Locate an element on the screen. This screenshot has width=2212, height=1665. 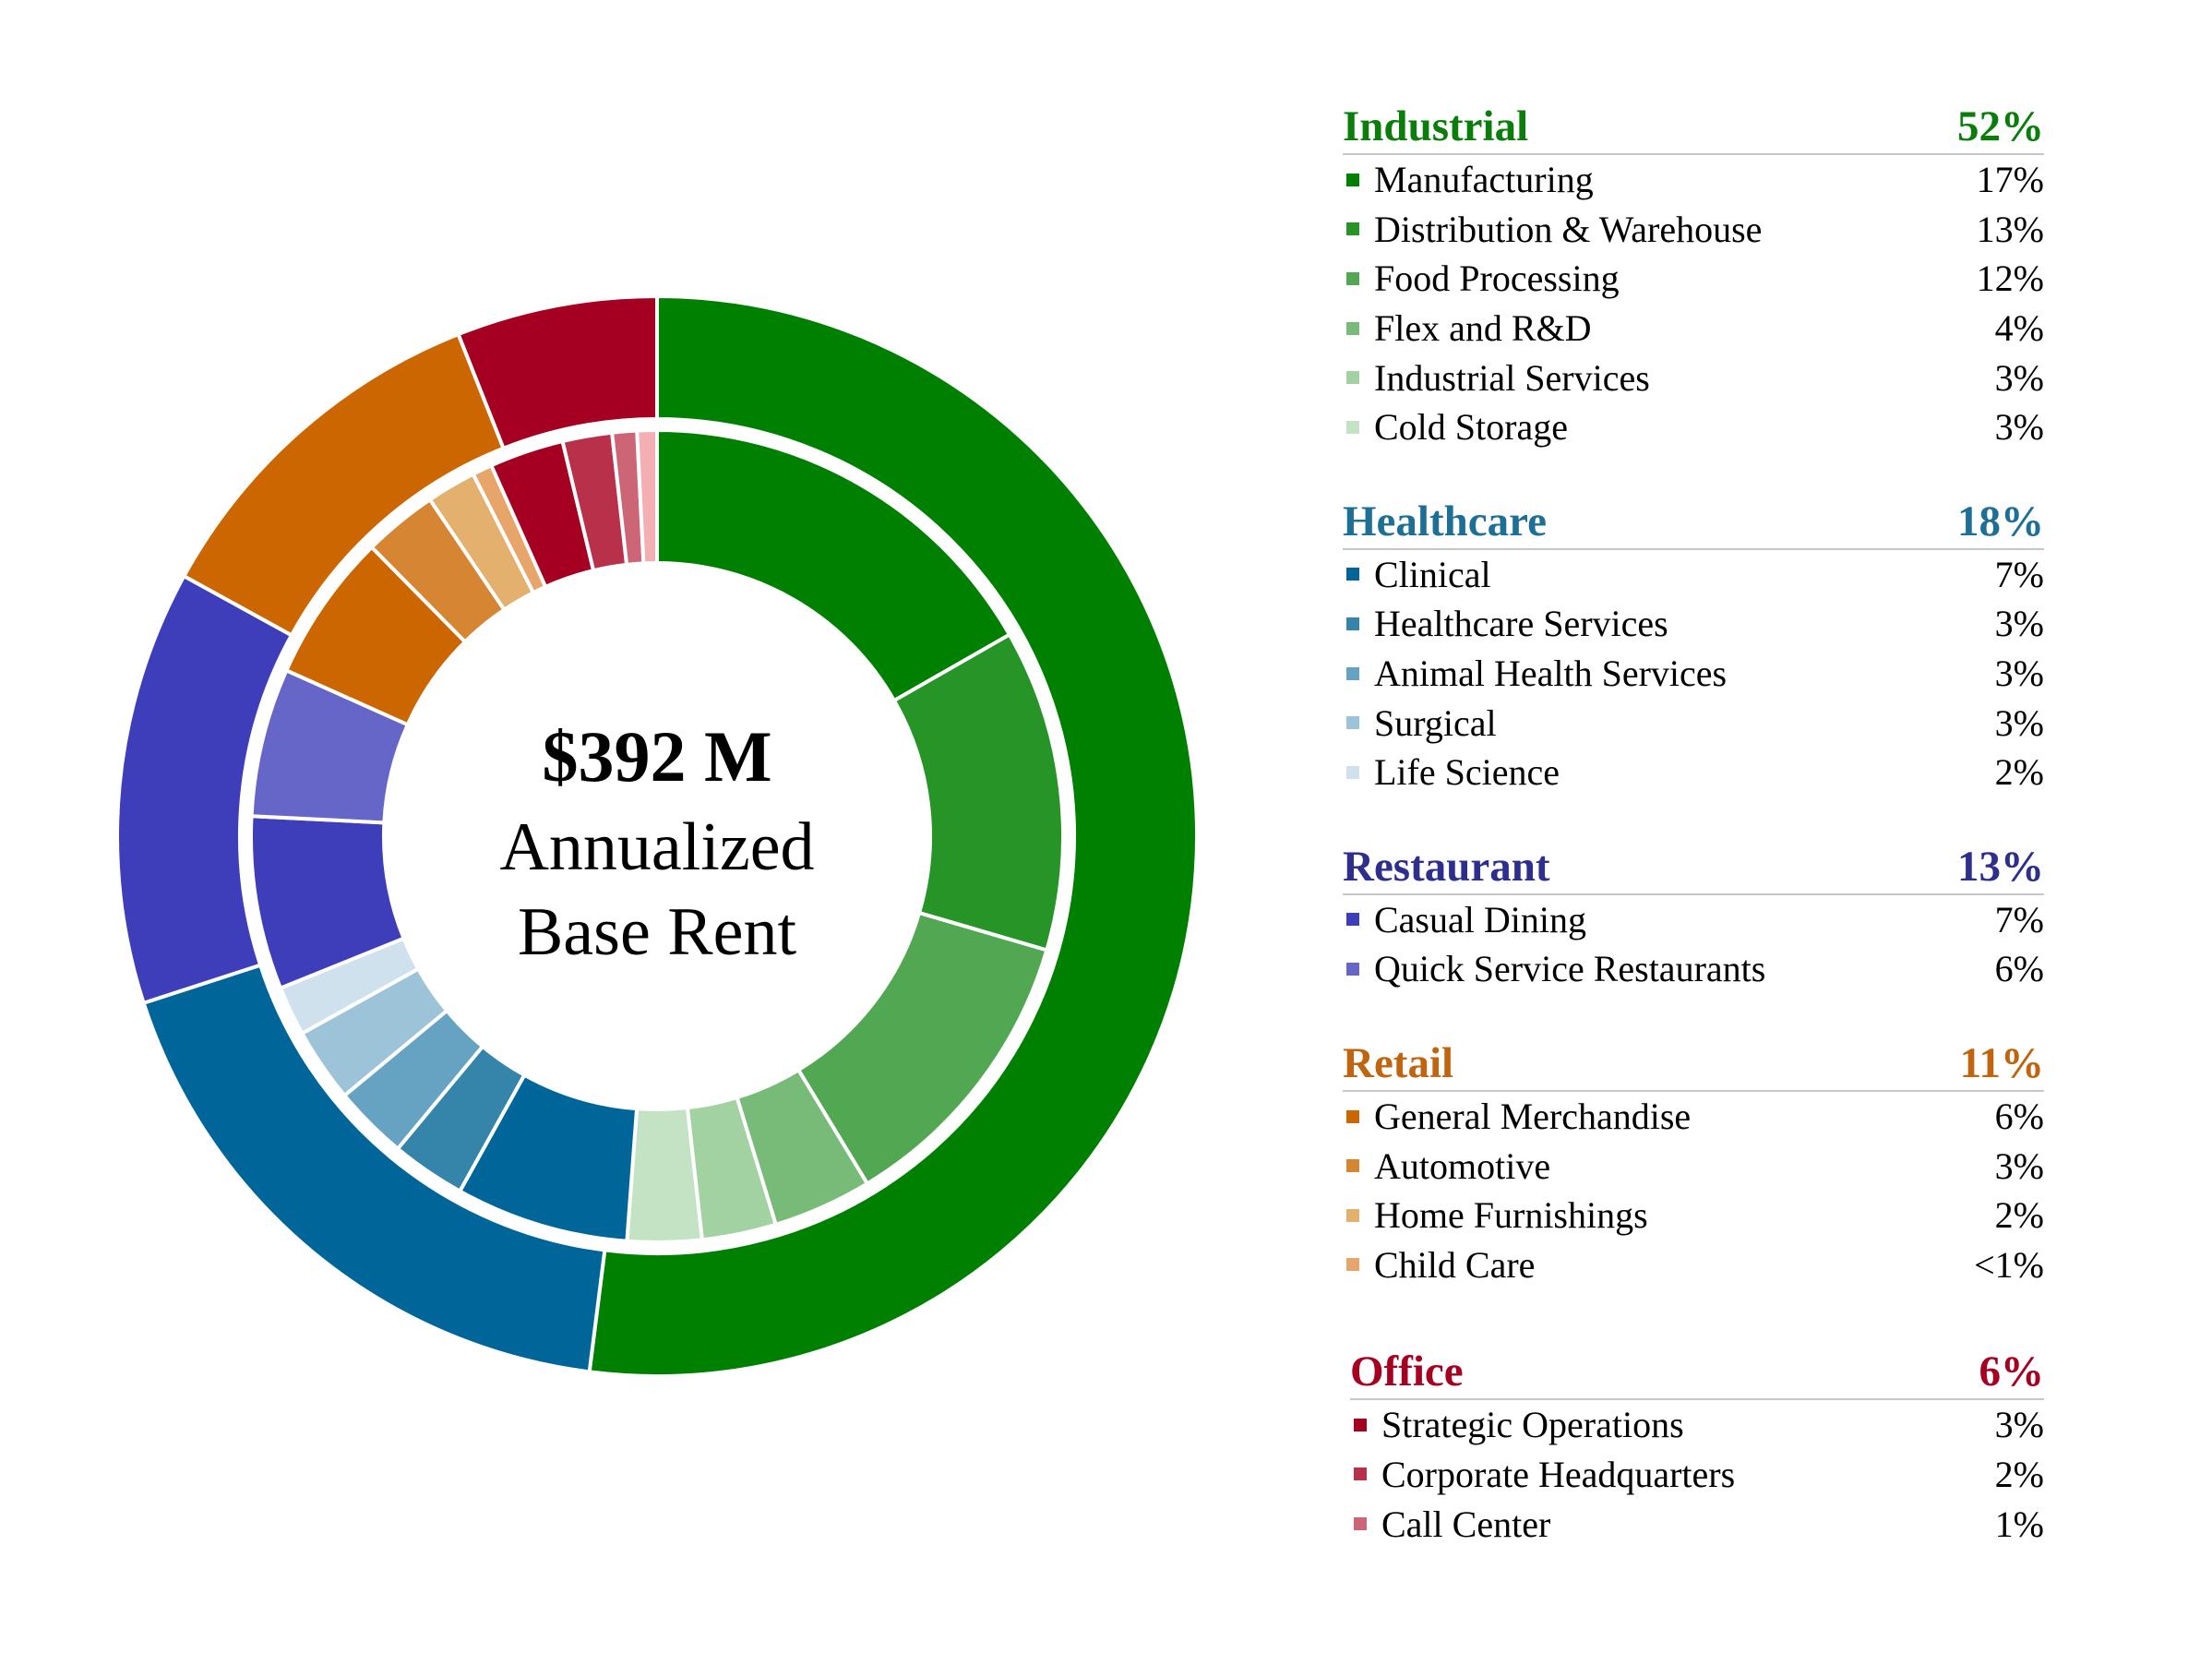
legend-group-header: Restaurant 13% is located at coordinates (1693, 867).